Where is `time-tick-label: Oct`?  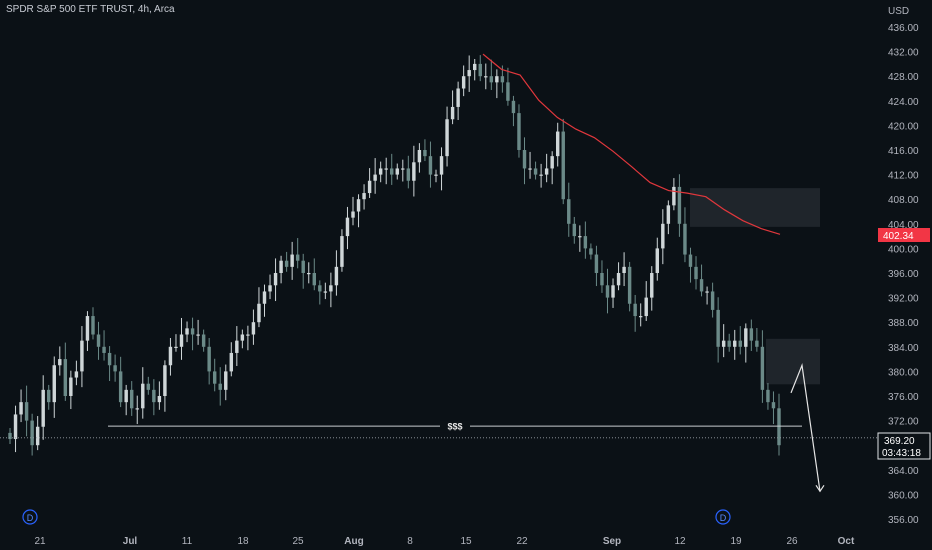
time-tick-label: Oct is located at coordinates (846, 541).